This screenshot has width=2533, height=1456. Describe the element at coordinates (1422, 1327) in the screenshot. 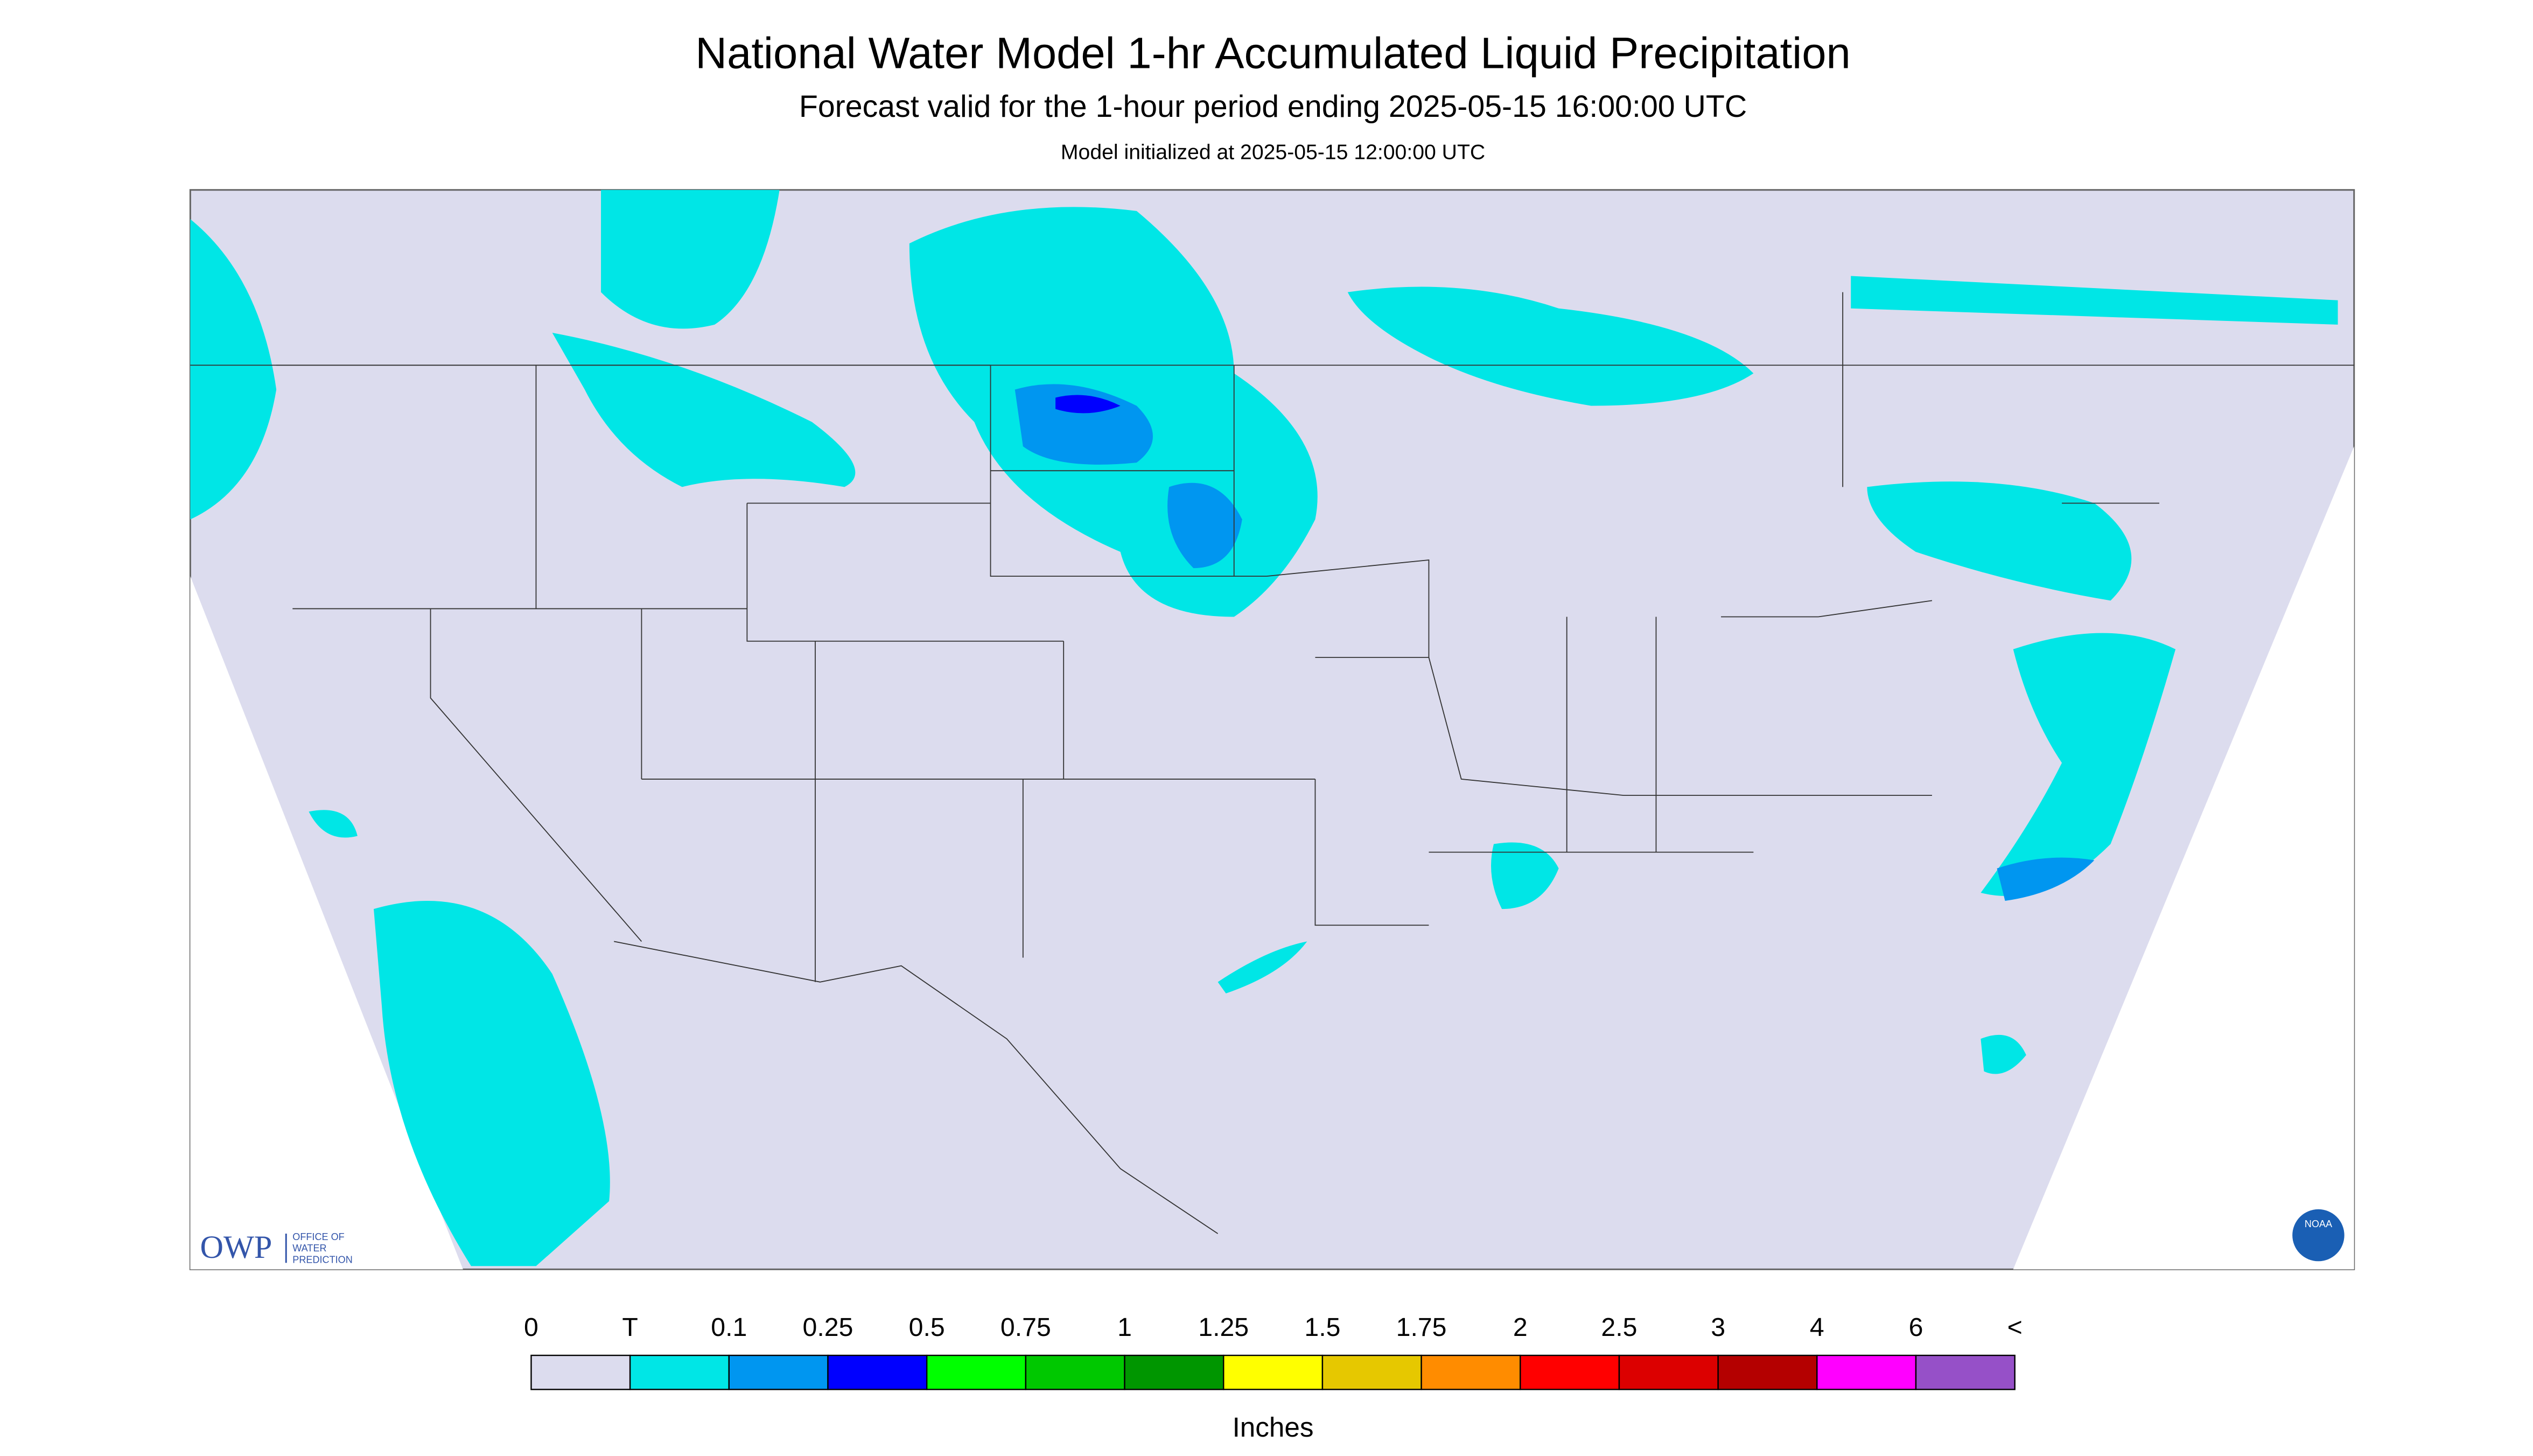

I see `legend-label: 1.75` at that location.